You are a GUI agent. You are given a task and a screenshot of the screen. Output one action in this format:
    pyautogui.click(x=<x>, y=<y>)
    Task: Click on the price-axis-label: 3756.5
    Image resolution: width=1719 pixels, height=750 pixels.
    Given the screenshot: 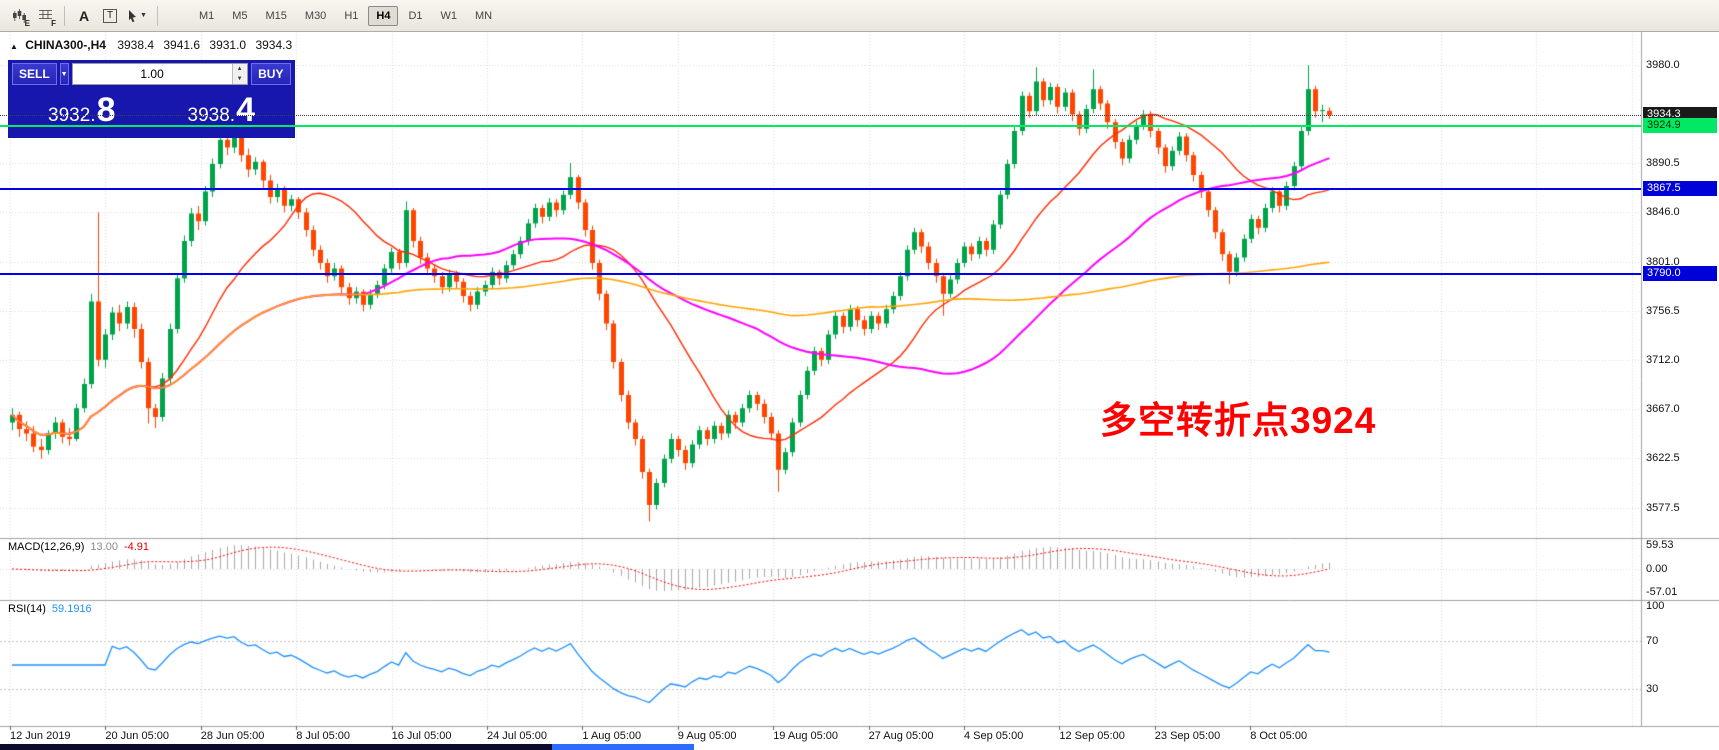 What is the action you would take?
    pyautogui.click(x=1663, y=310)
    